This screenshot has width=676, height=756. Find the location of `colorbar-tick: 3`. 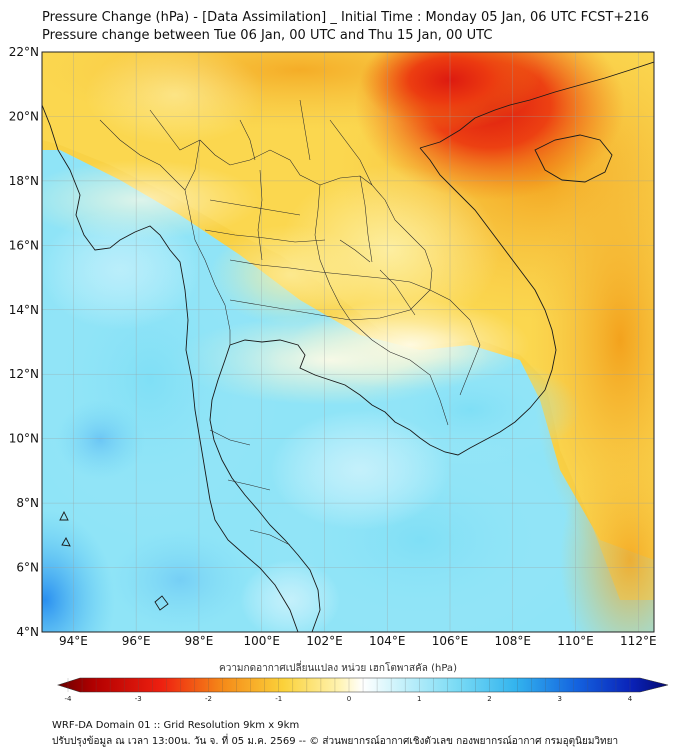

colorbar-tick: 3 is located at coordinates (560, 699).